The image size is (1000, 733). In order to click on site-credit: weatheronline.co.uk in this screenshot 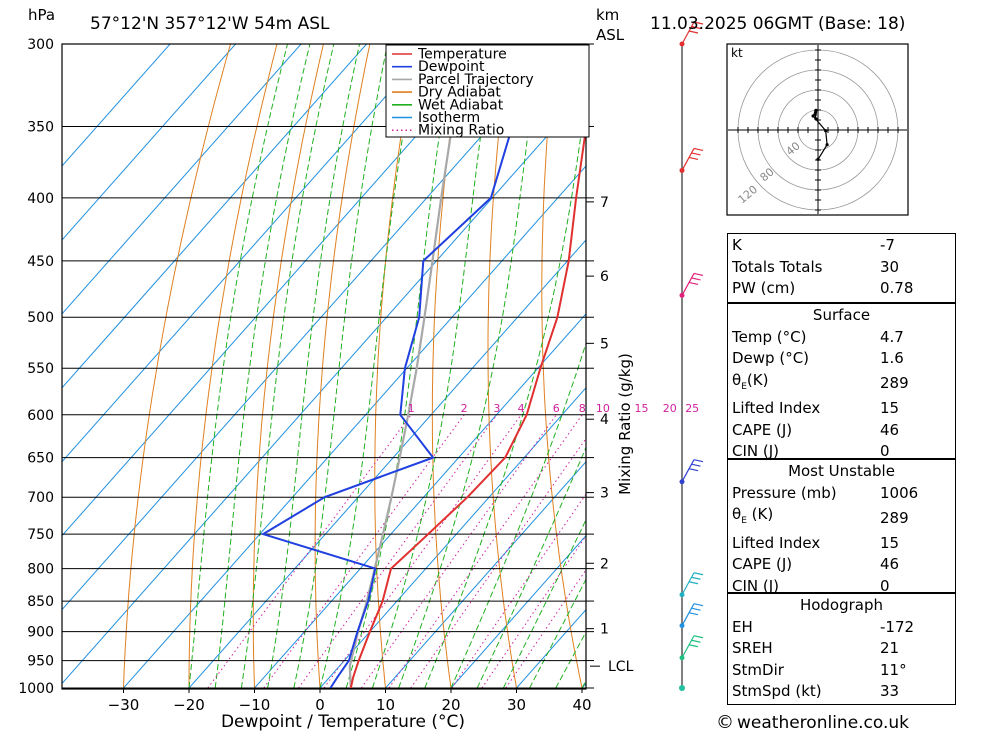, I will do `click(823, 723)`.